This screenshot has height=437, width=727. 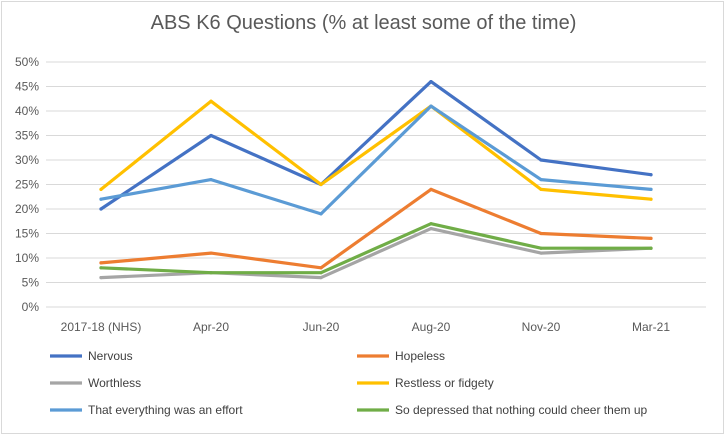 What do you see at coordinates (420, 356) in the screenshot?
I see `legend-label: Hopeless` at bounding box center [420, 356].